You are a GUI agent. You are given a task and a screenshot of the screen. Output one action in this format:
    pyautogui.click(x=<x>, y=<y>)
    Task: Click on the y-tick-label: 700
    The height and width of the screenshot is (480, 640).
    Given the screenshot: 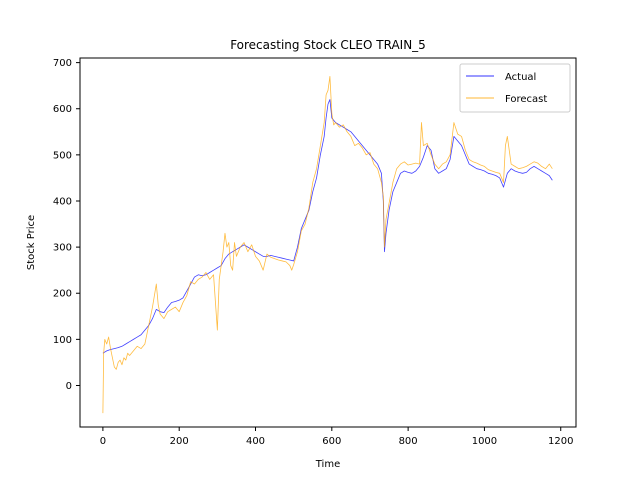 What is the action you would take?
    pyautogui.click(x=62, y=63)
    